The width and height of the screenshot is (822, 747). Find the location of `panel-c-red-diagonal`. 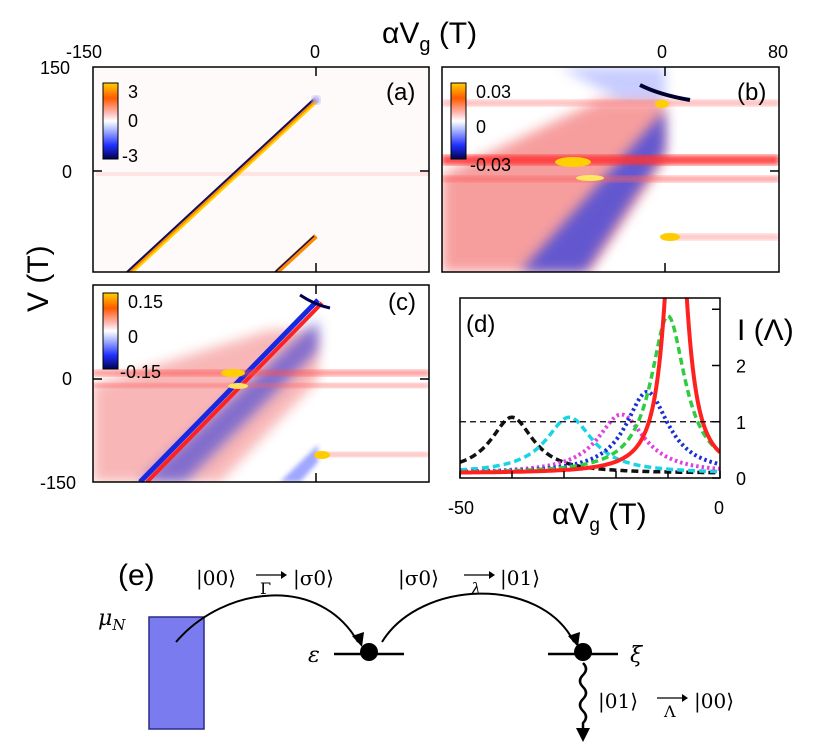

panel-c-red-diagonal is located at coordinates (234, 391).